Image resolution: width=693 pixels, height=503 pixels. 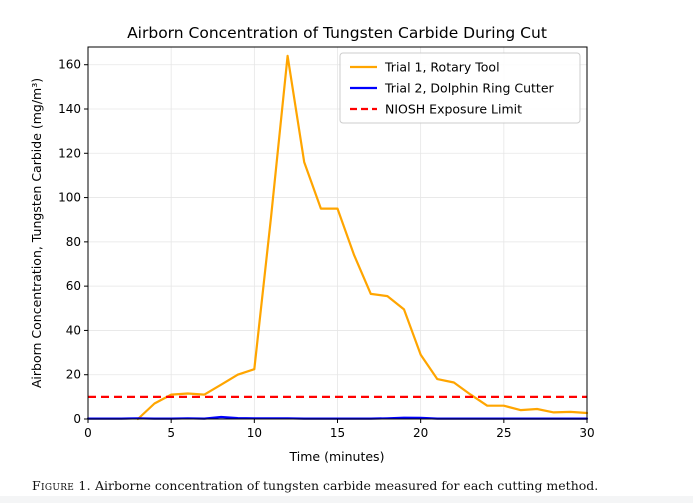 What do you see at coordinates (69, 65) in the screenshot?
I see `y-tick-label: 160` at bounding box center [69, 65].